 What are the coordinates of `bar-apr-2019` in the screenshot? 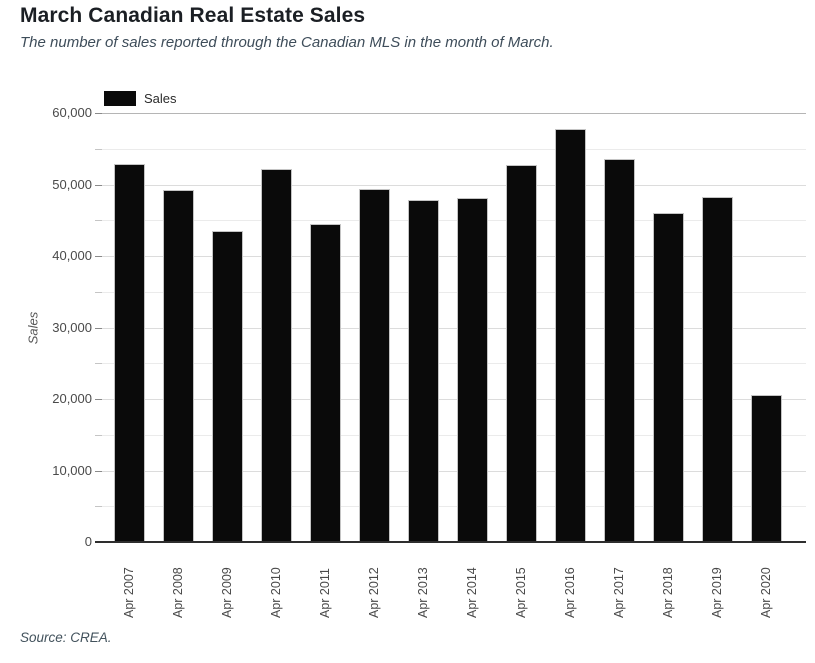 It's located at (717, 369).